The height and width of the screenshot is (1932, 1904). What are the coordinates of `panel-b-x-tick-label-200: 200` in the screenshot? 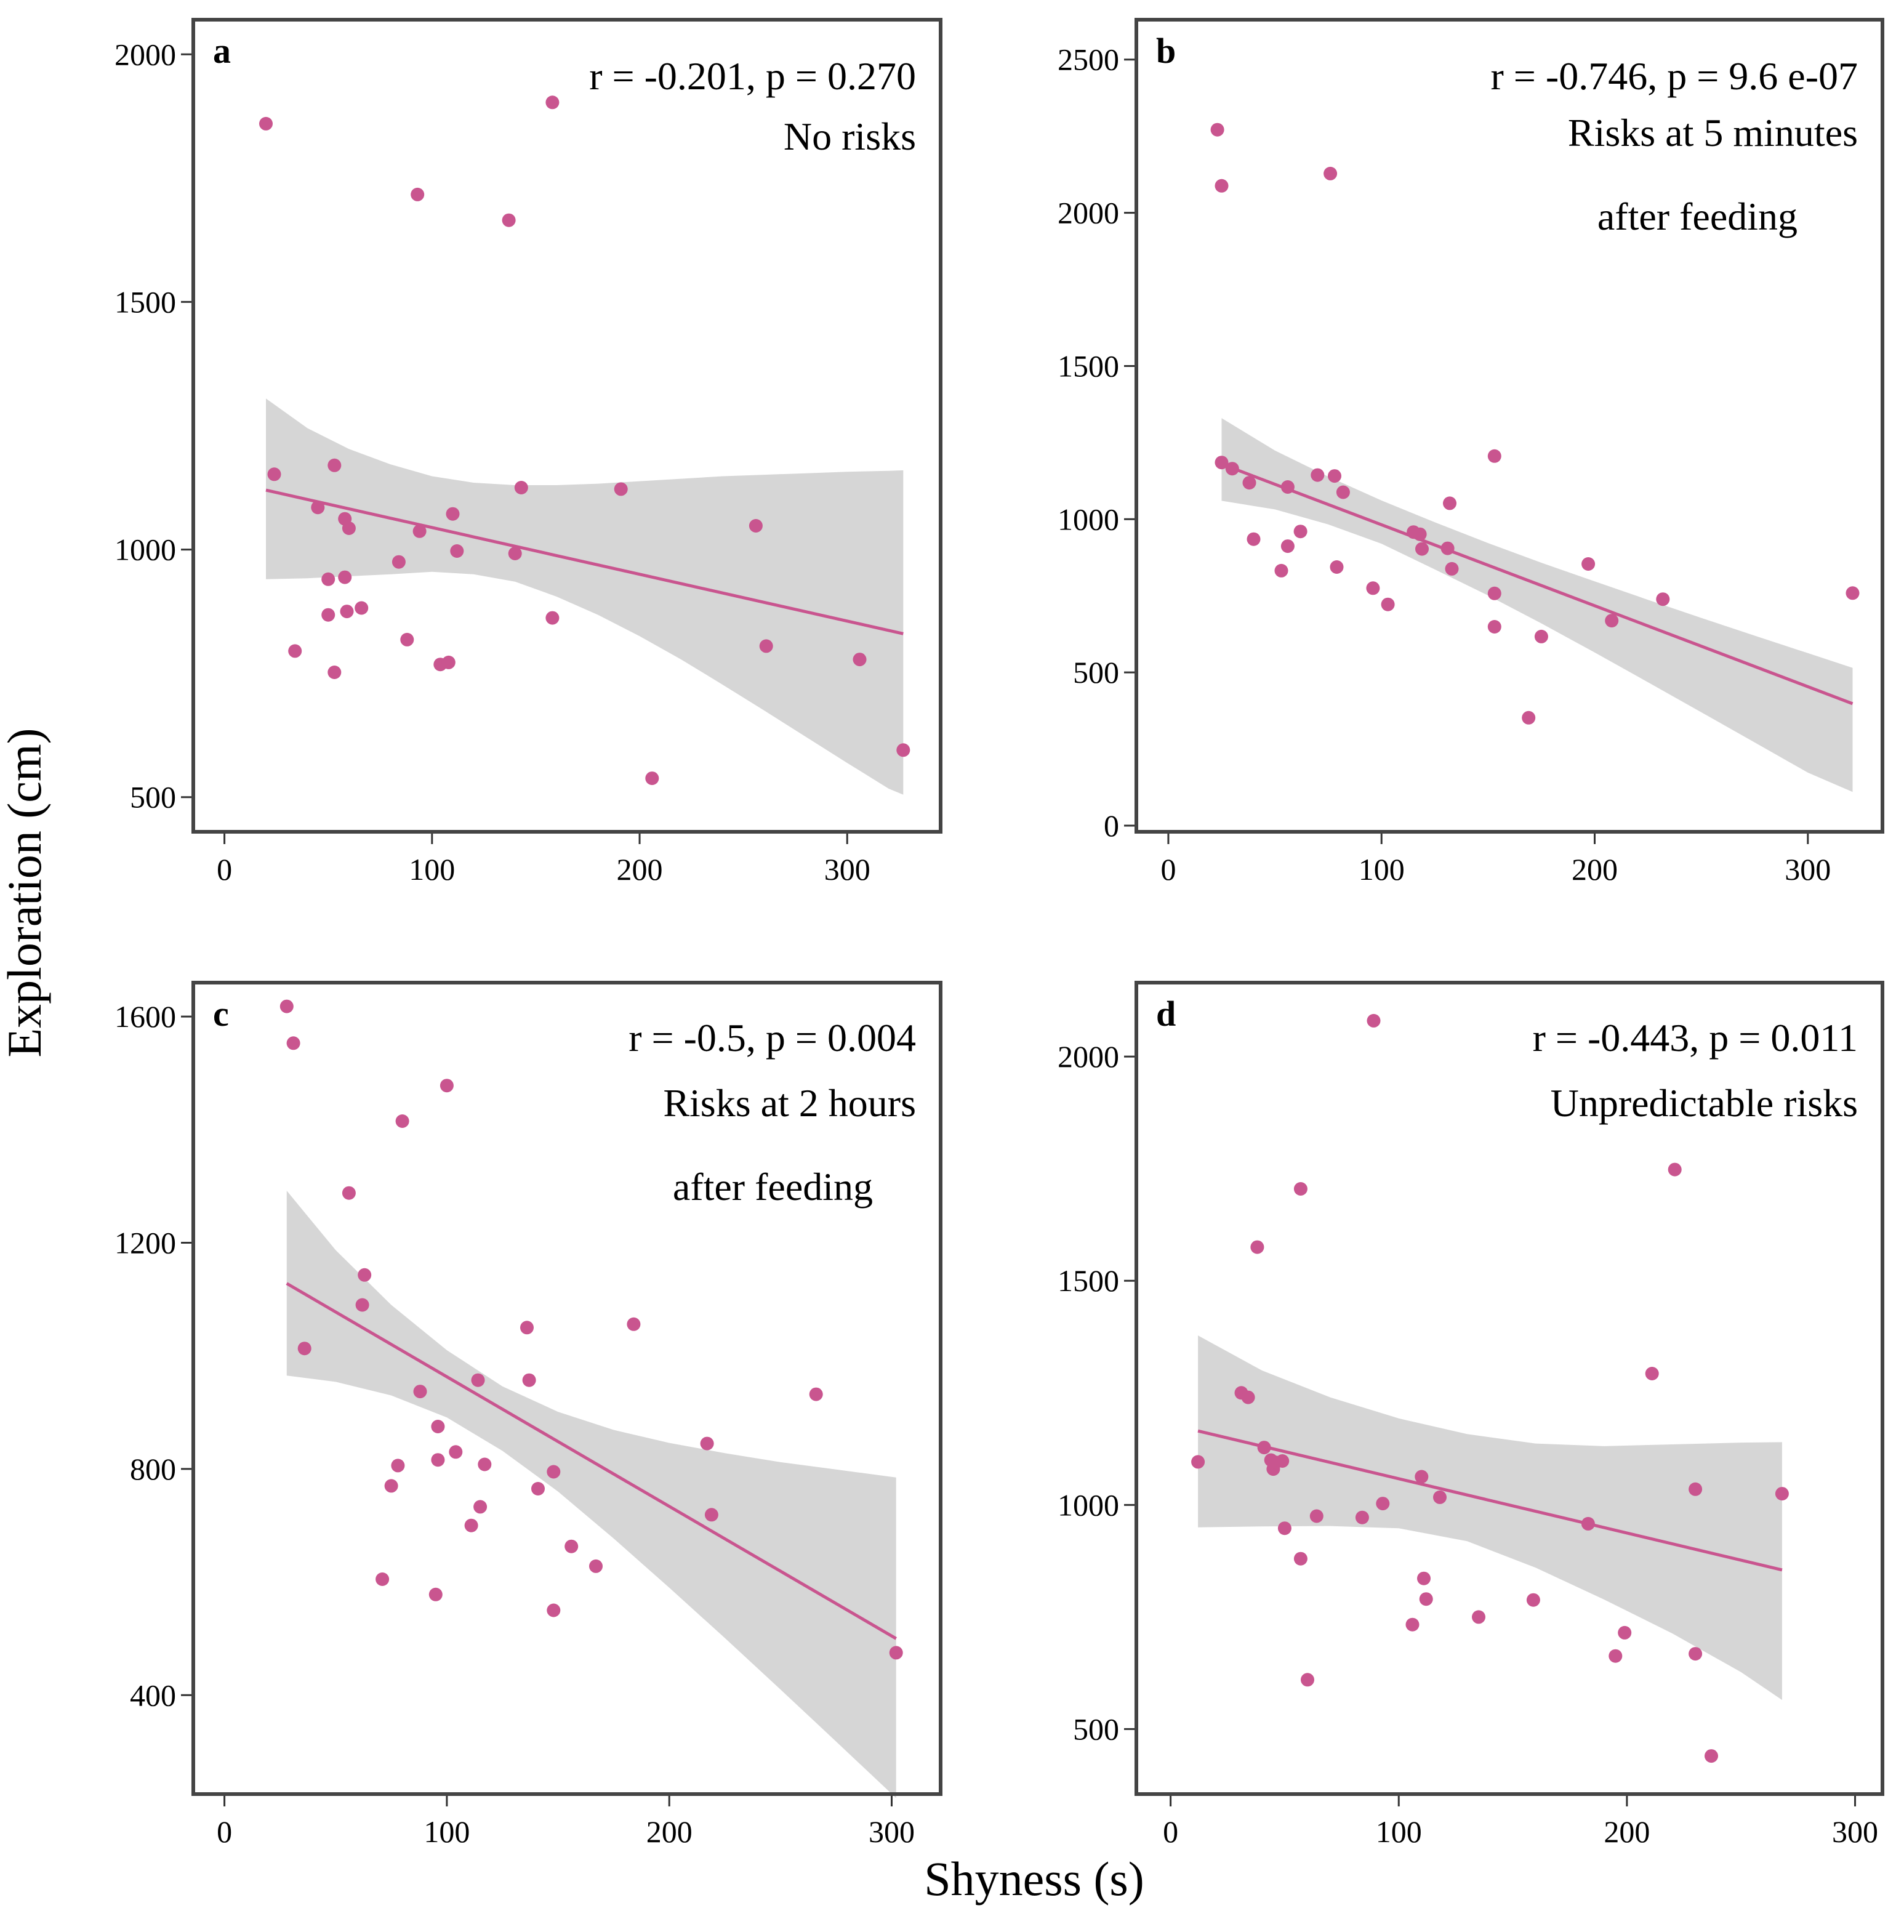 It's located at (1595, 869).